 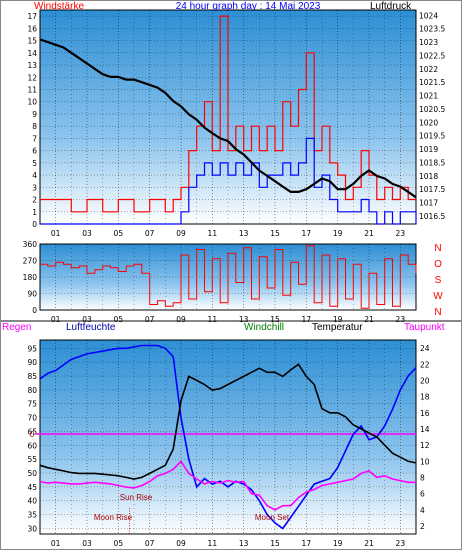 What do you see at coordinates (32, 77) in the screenshot?
I see `y-left-tick: 12` at bounding box center [32, 77].